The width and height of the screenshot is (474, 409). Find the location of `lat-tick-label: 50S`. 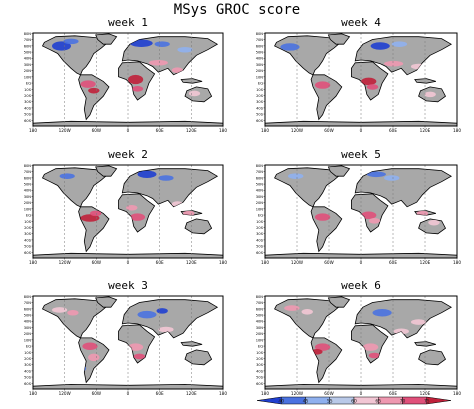

lat-tick-label: 50S is located at coordinates (260, 378).